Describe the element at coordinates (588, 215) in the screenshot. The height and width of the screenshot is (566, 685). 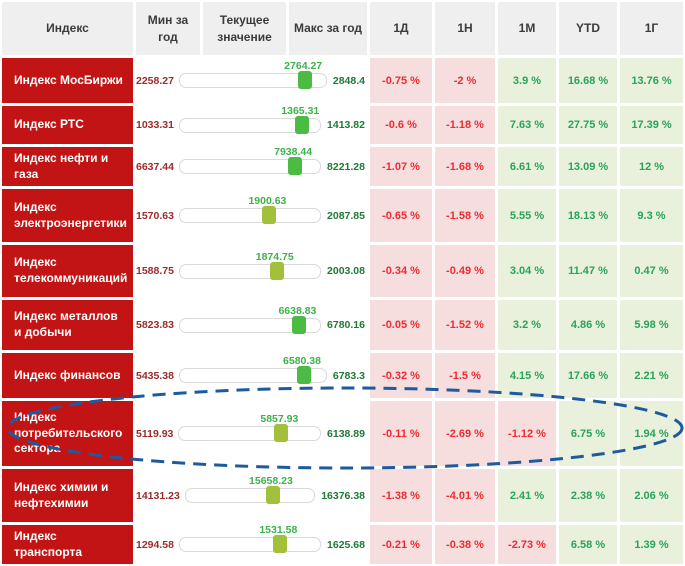
I see `change-ytd-cell: 18.13 %` at that location.